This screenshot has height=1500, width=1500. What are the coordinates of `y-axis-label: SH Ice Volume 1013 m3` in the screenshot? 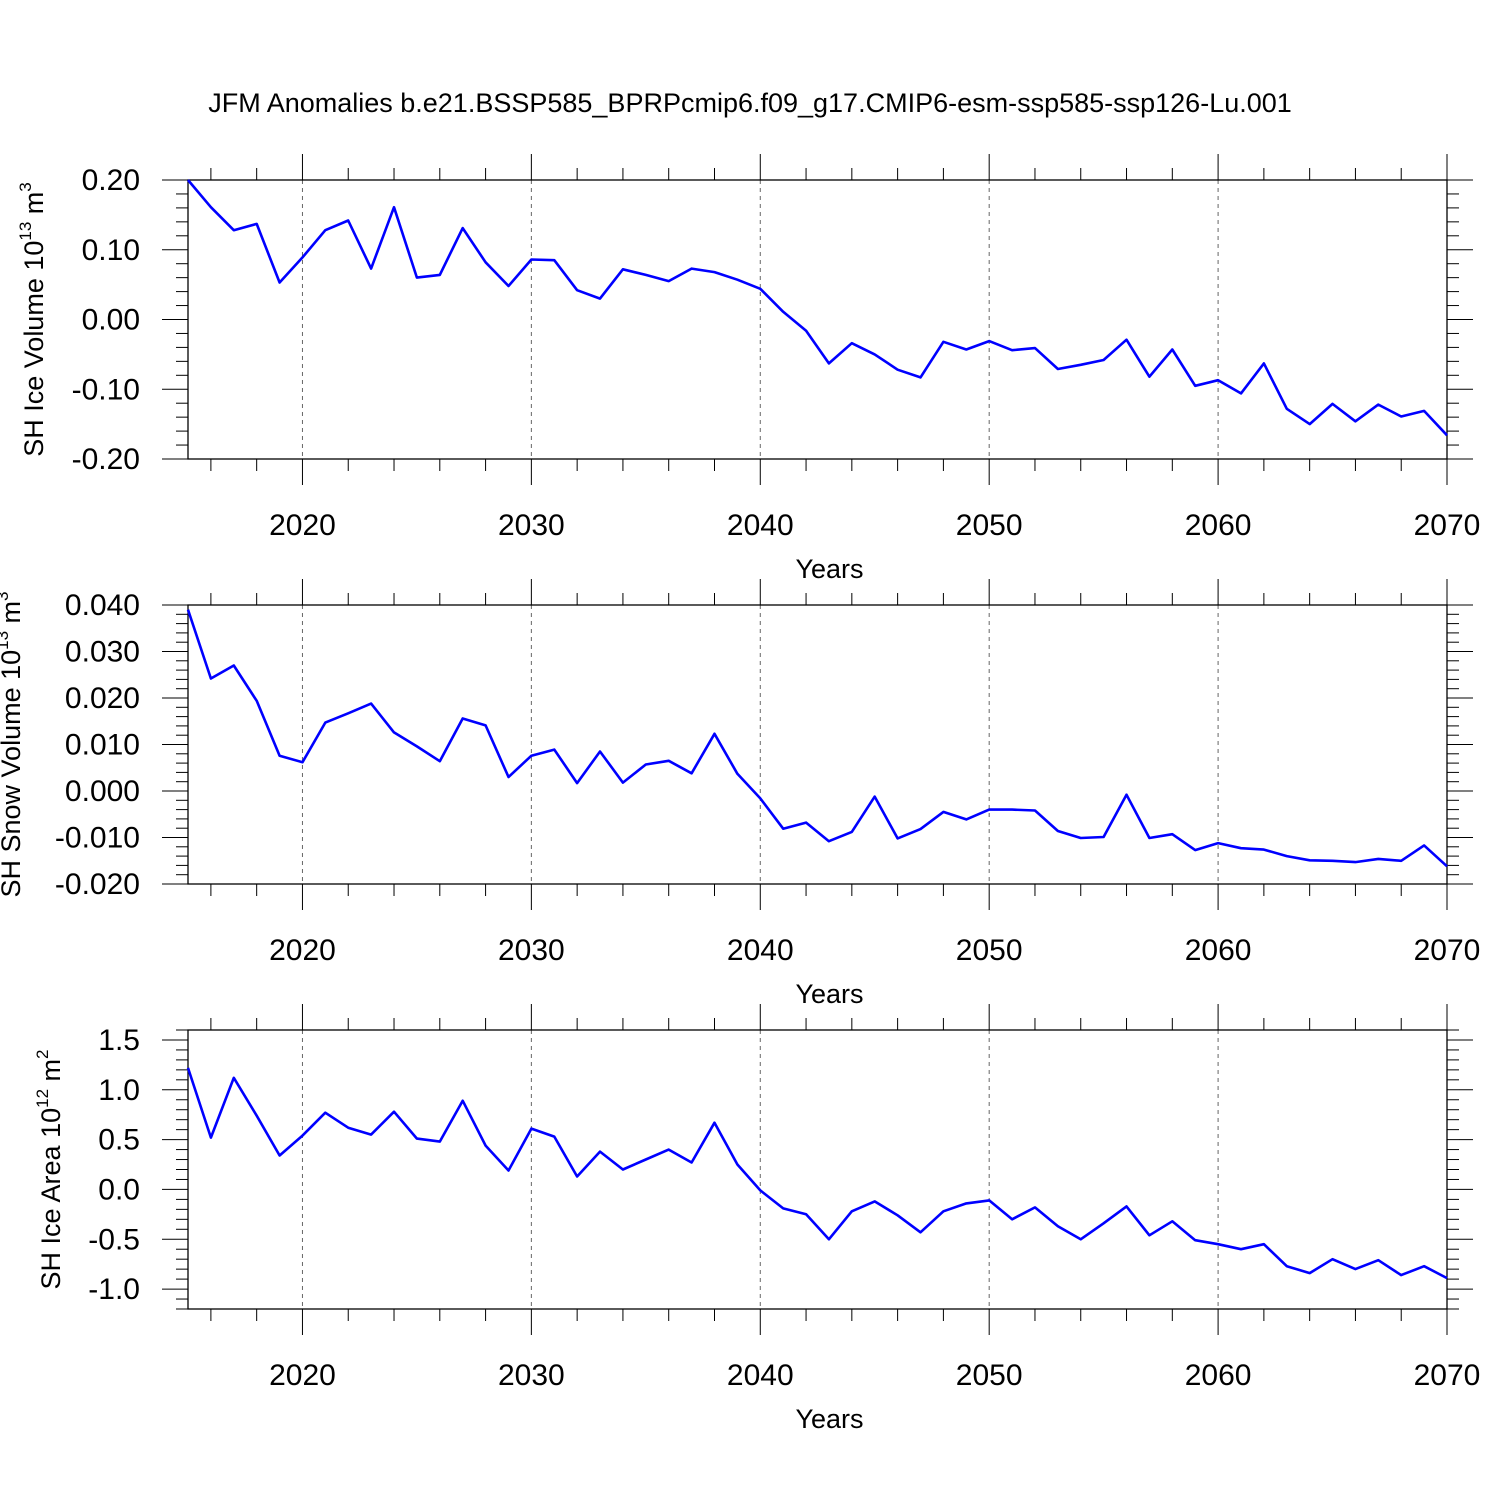 It's located at (32, 319).